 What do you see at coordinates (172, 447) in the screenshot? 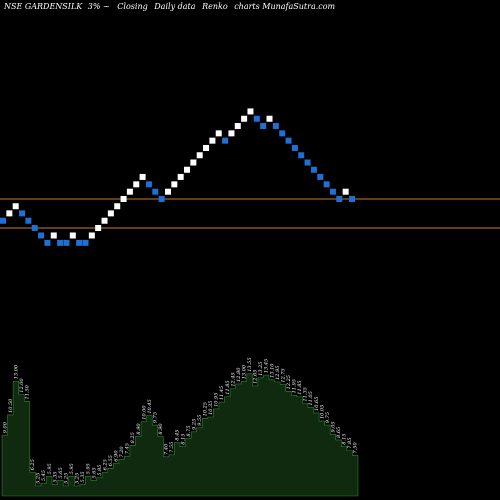
I see `volume-label: 7.55` at bounding box center [172, 447].